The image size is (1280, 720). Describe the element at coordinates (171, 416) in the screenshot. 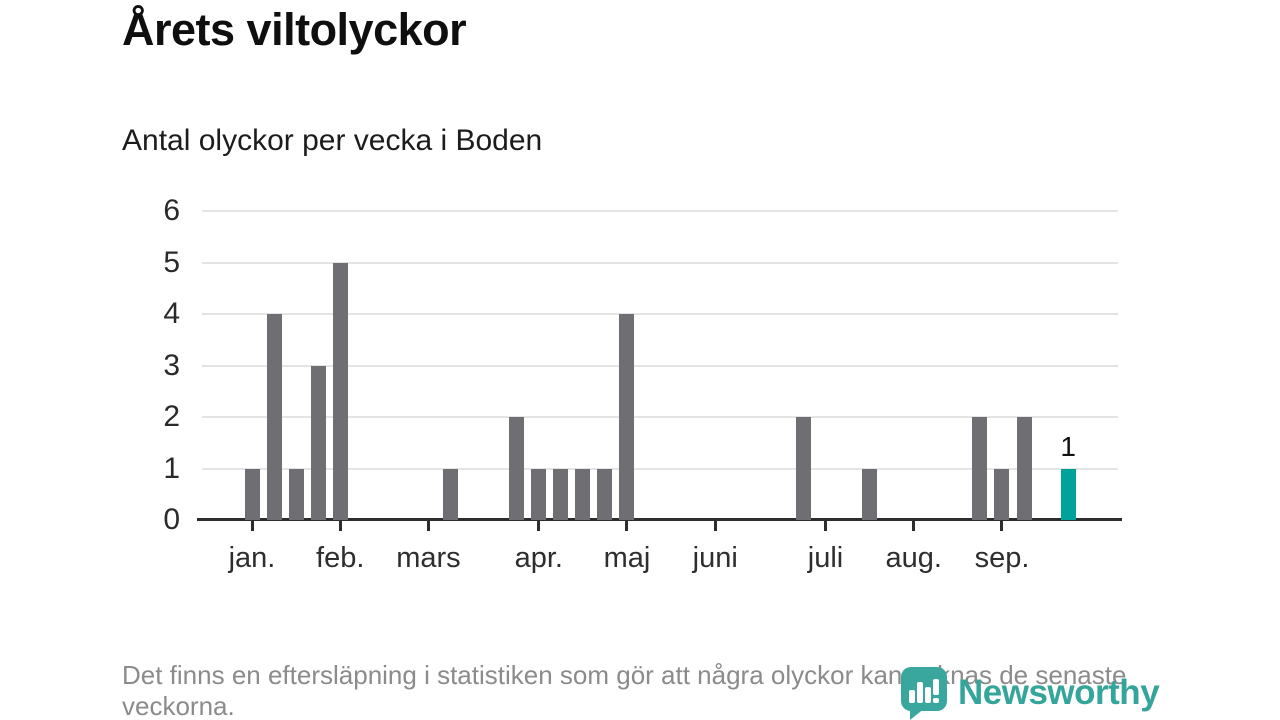

I see `y-axis-tick-label: 2` at that location.